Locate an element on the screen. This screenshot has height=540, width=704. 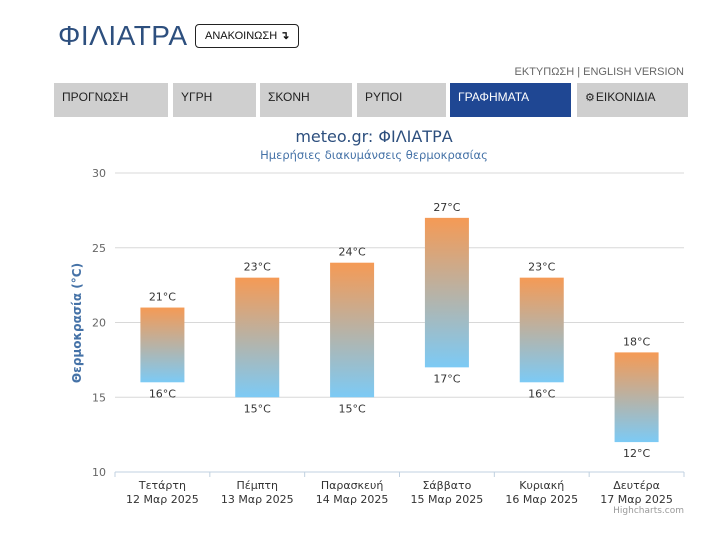
y-tick-label: 30 is located at coordinates (99, 173).